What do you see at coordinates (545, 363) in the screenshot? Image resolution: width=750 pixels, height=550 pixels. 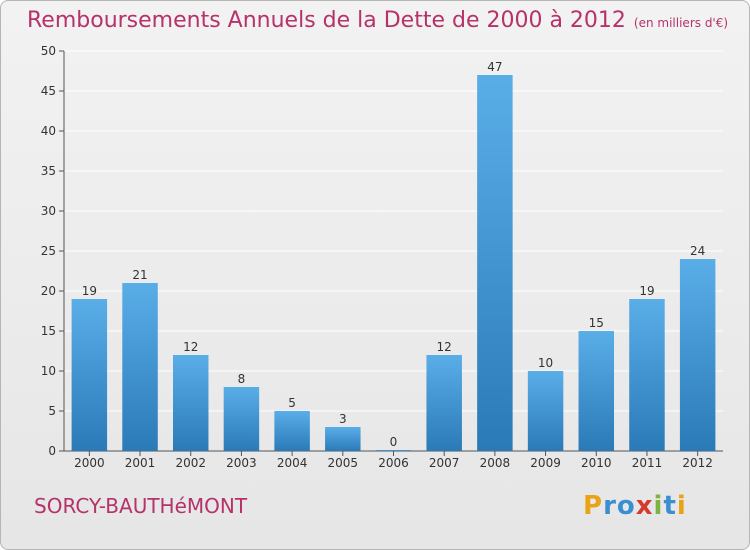 I see `data-label: 10` at bounding box center [545, 363].